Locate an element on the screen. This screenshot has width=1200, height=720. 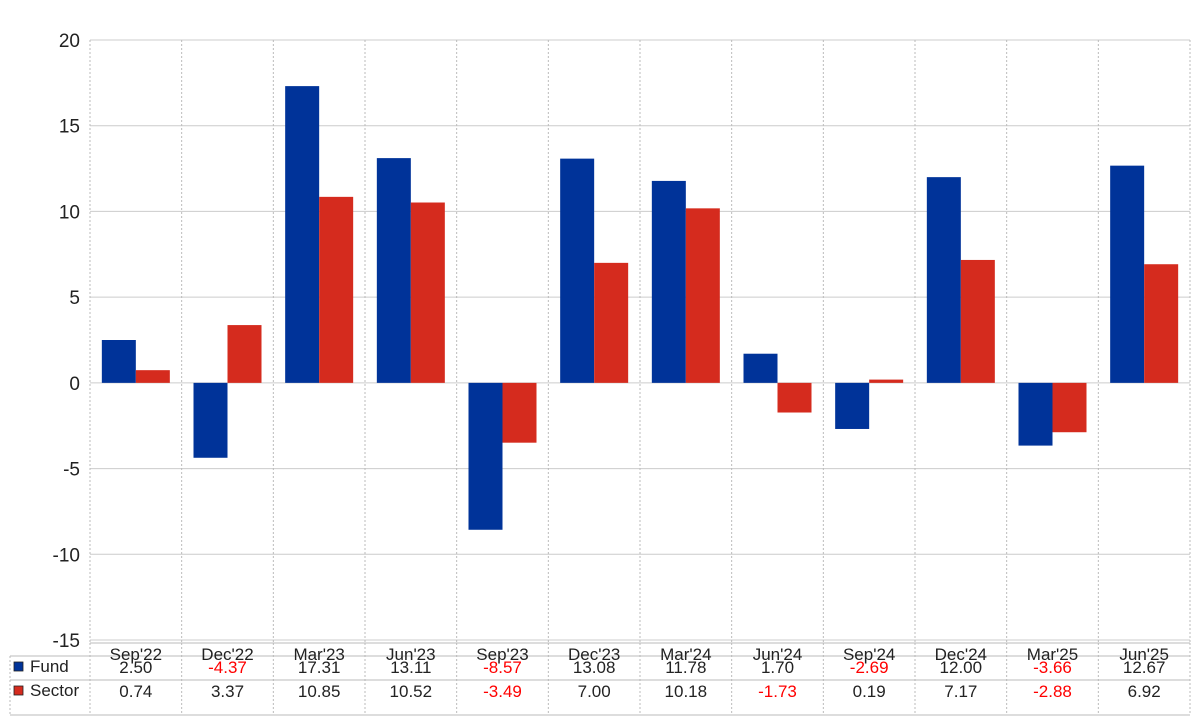
sector-data-label: 6.92 is located at coordinates (1144, 691).